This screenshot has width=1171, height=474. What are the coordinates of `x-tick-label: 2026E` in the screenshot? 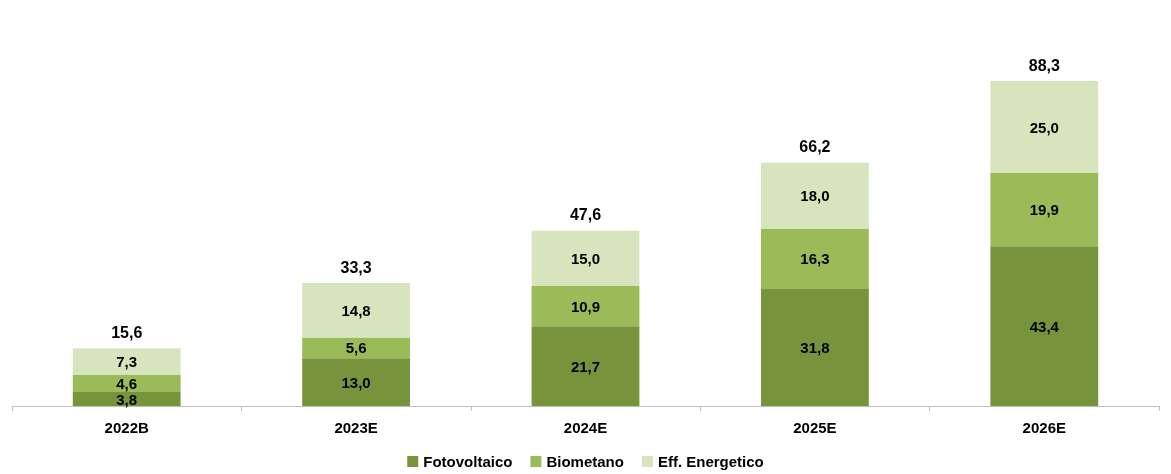 It's located at (1044, 427).